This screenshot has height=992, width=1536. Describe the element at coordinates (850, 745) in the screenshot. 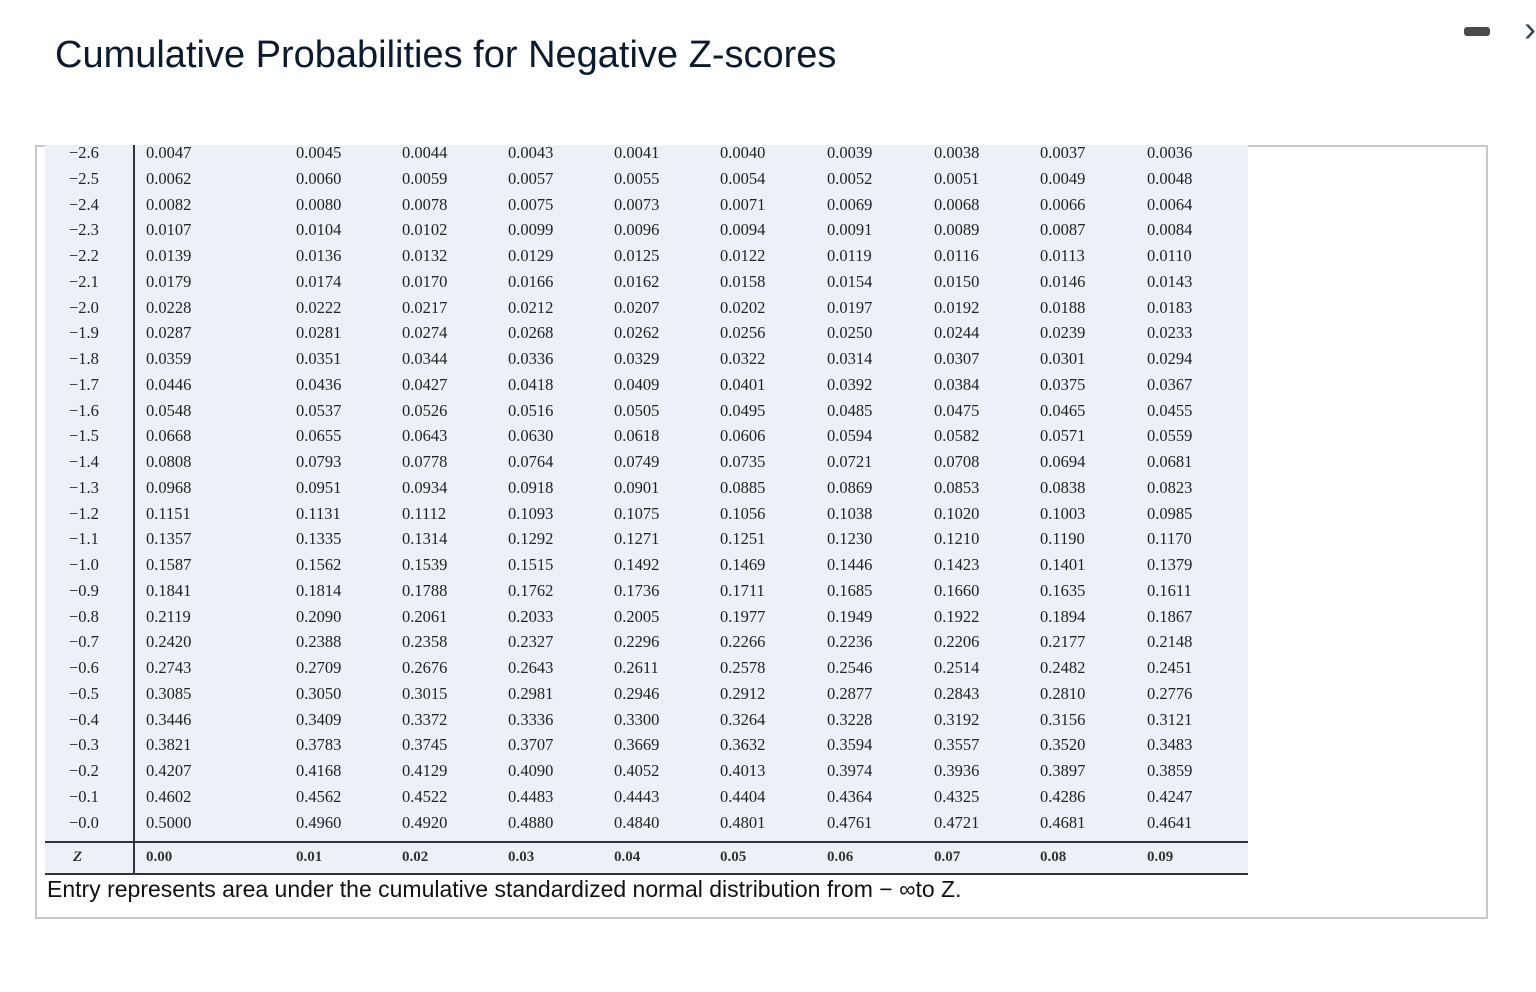

I see `probability-cell: 0.3594` at that location.